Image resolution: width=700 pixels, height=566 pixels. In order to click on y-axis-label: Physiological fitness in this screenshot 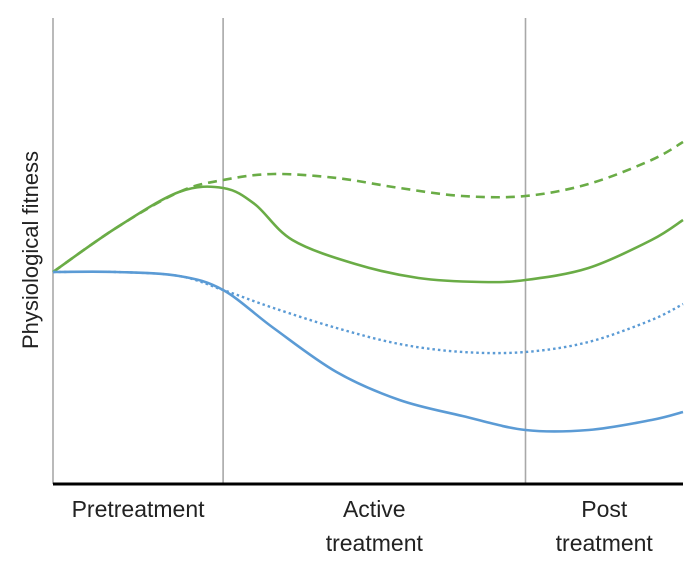, I will do `click(30, 250)`.